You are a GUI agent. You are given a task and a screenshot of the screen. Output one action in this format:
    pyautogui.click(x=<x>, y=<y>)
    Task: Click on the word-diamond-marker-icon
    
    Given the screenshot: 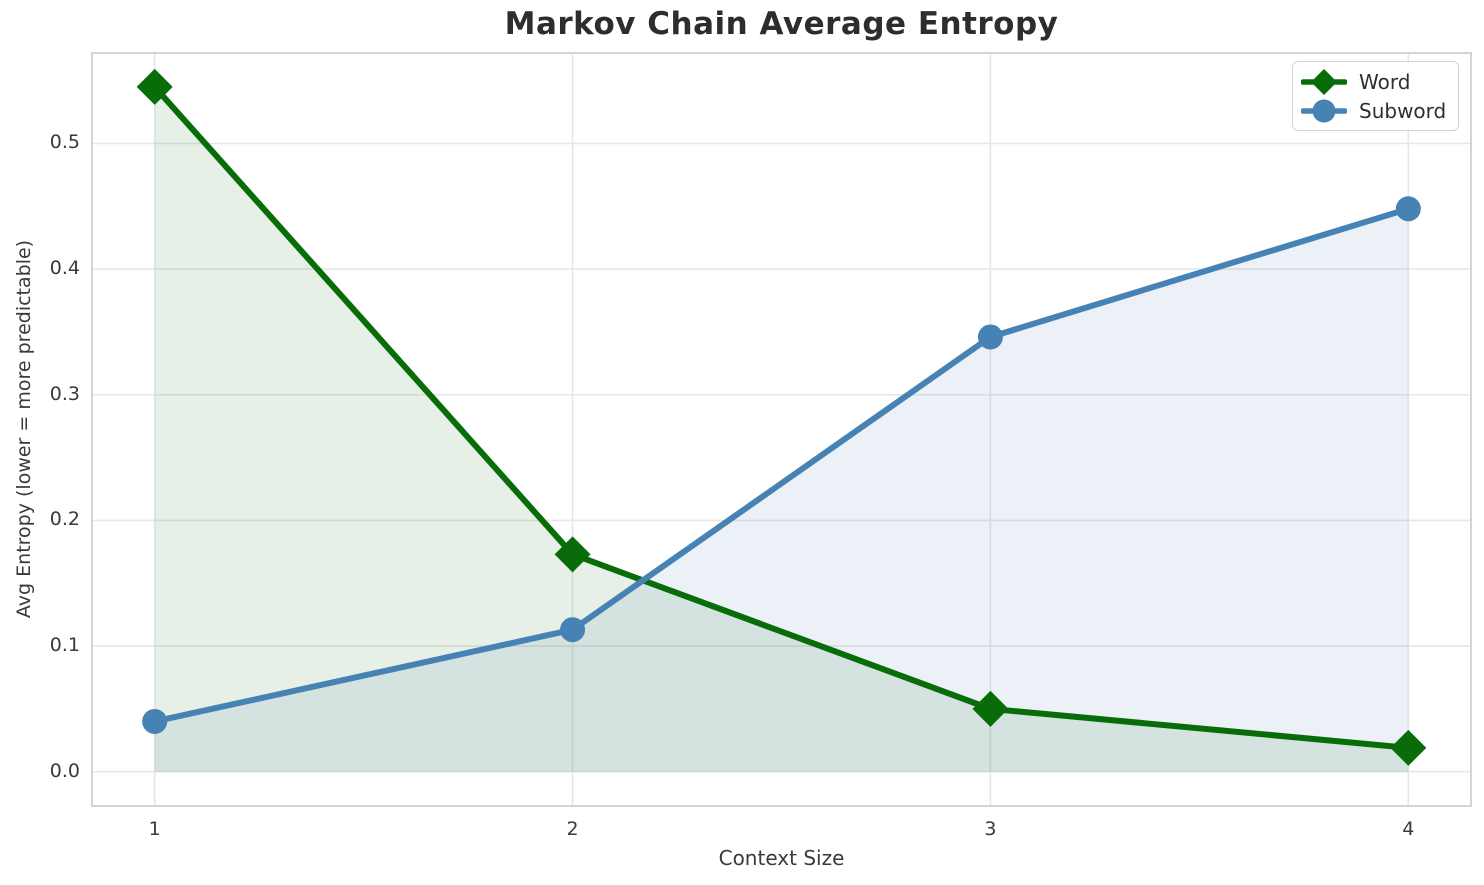 What is the action you would take?
    pyautogui.click(x=1324, y=81)
    